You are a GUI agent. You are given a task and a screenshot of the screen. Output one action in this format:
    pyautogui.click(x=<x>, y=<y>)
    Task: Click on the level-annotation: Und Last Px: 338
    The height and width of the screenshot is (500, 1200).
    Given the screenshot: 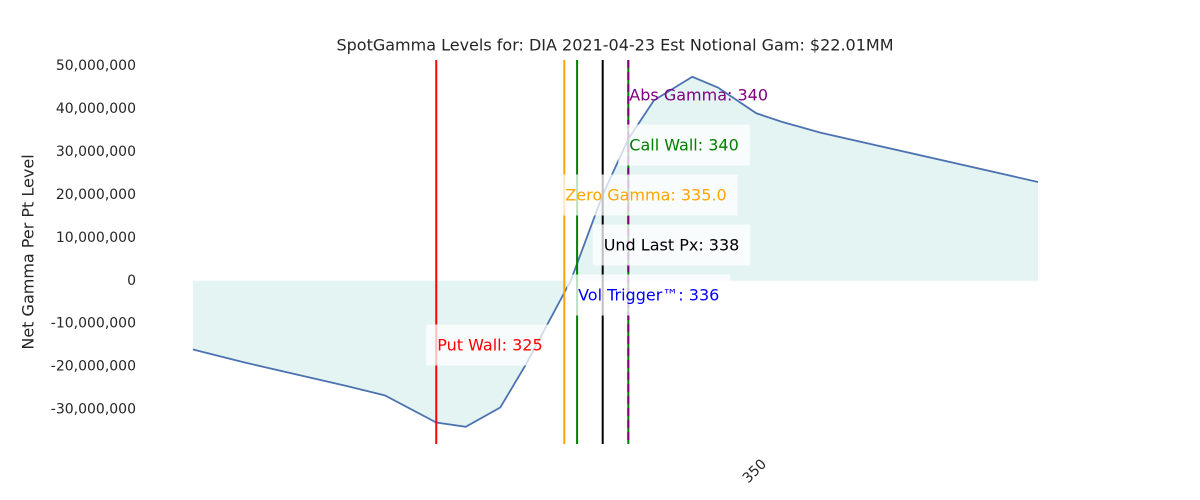 What is the action you would take?
    pyautogui.click(x=671, y=245)
    